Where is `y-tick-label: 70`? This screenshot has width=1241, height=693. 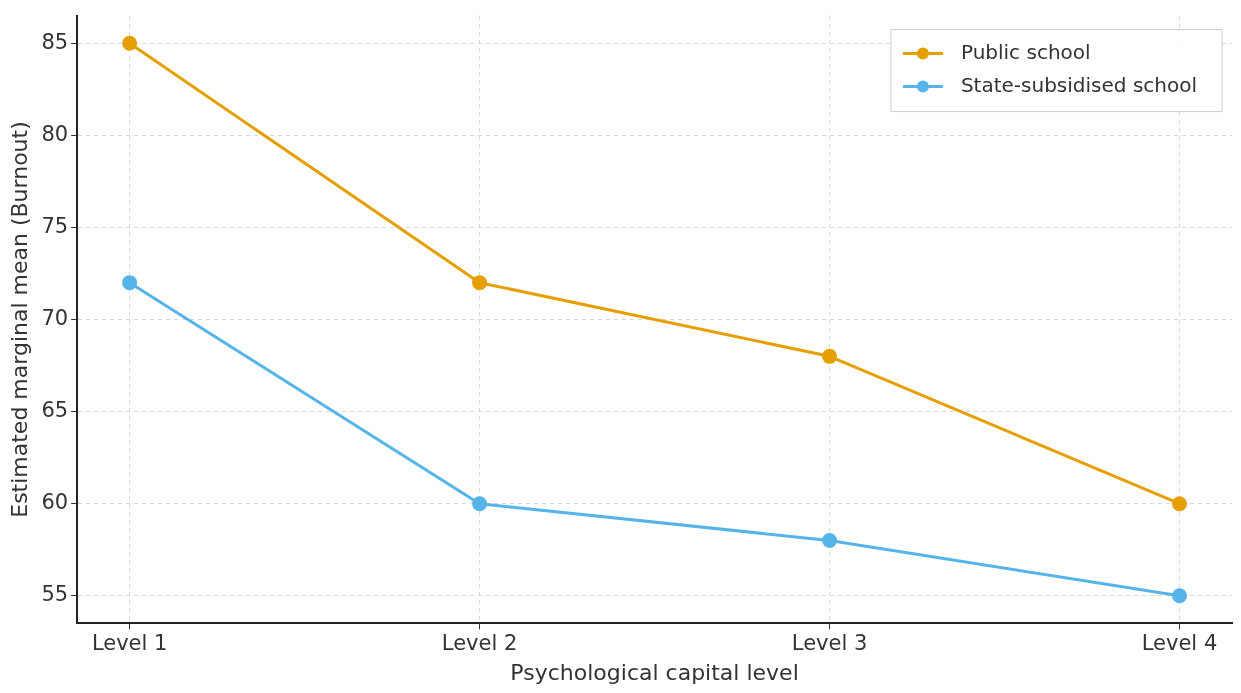 y-tick-label: 70 is located at coordinates (55, 317).